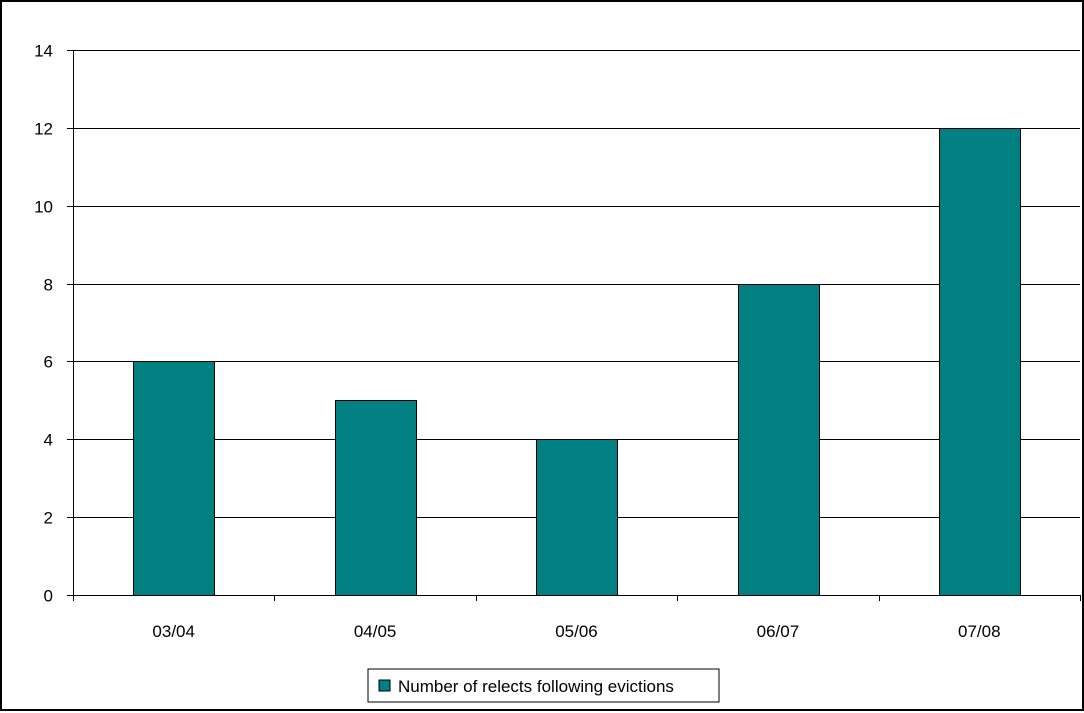  What do you see at coordinates (48, 285) in the screenshot?
I see `y-tick-label-8: 8` at bounding box center [48, 285].